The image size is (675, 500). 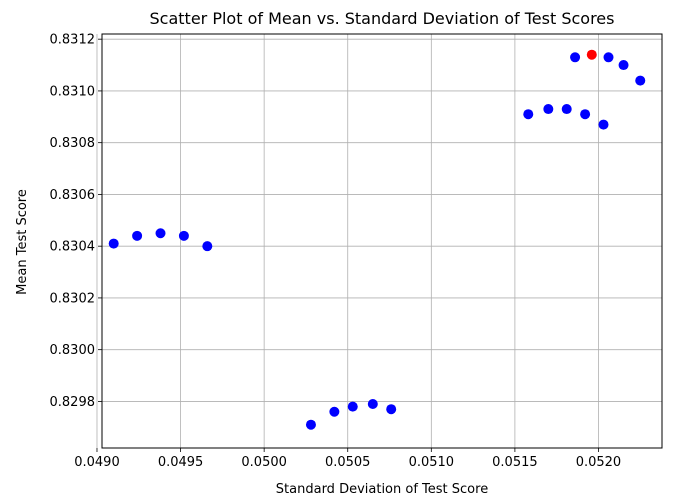 I want to click on y-tick-label: 0.8310, so click(x=73, y=91).